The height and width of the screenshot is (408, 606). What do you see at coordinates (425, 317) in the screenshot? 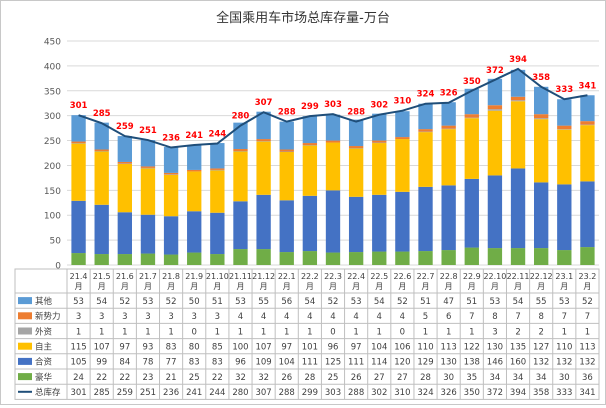
I see `table-cell: 5` at bounding box center [425, 317].